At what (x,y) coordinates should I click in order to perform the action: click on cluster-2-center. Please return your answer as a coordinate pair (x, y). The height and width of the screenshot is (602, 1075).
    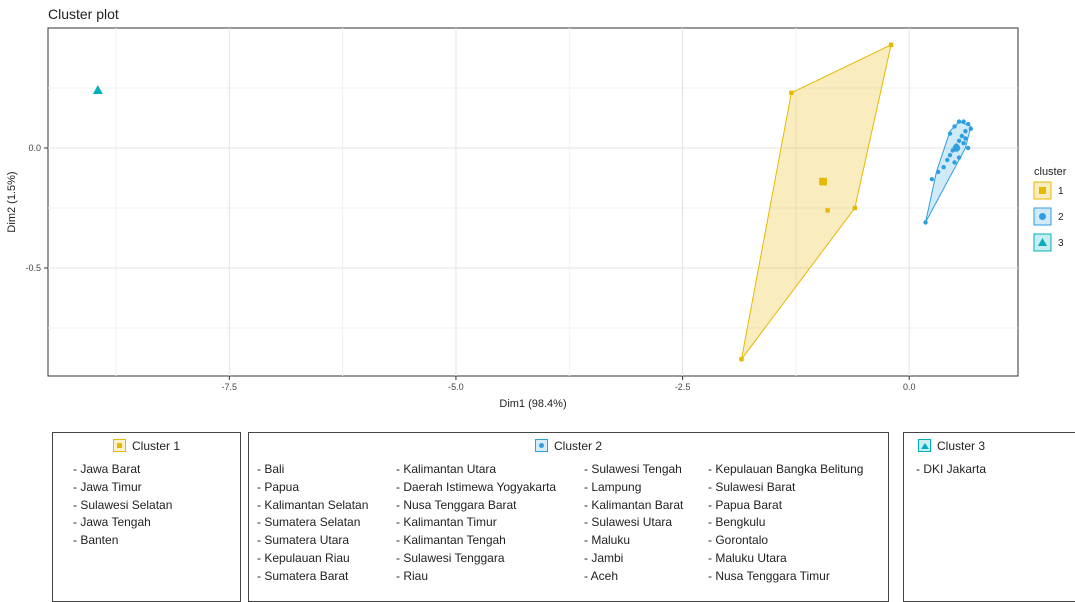
    Looking at the image, I should click on (956, 148).